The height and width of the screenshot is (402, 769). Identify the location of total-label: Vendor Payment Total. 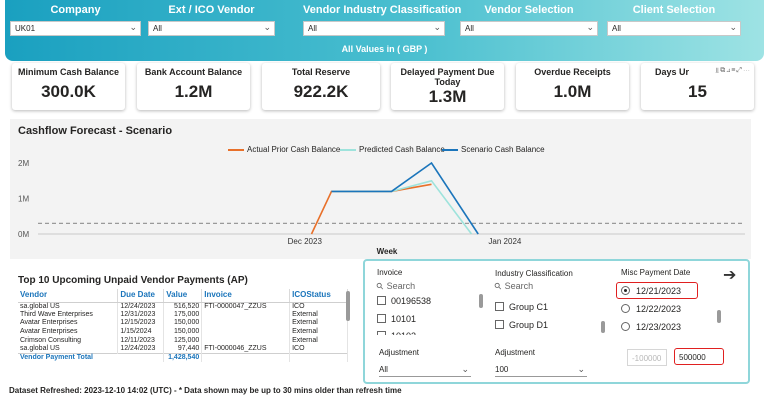
(91, 358).